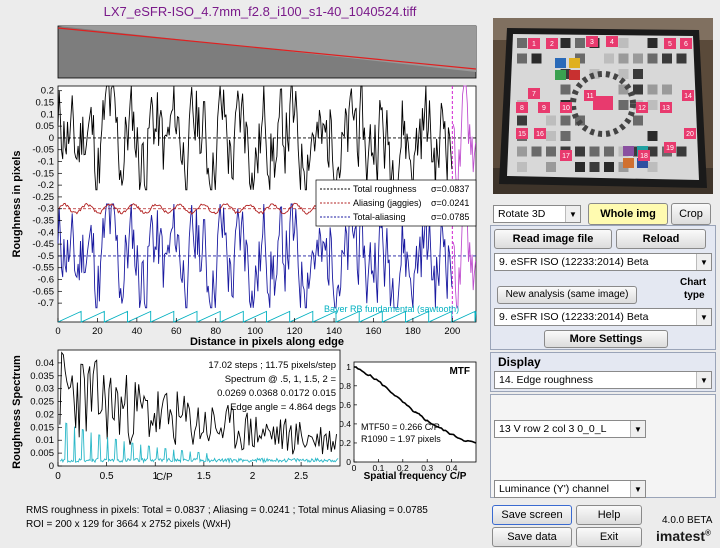  Describe the element at coordinates (691, 214) in the screenshot. I see `crop-button: Crop` at that location.